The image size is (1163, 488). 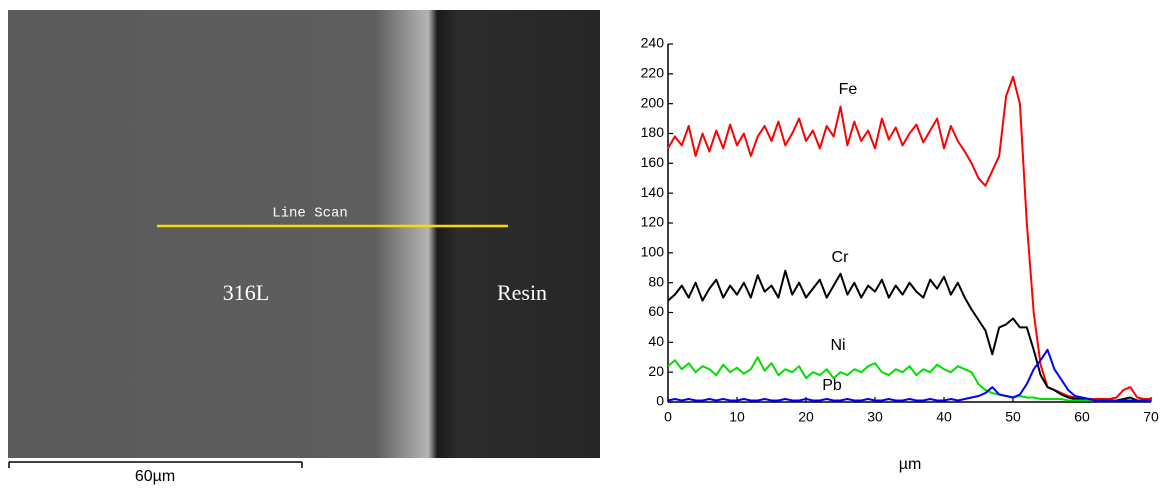 I want to click on x-tick-label: 10, so click(x=737, y=417).